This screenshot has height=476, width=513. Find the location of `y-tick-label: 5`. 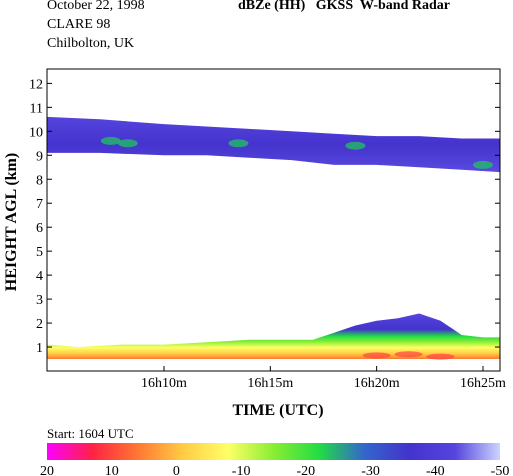

y-tick-label: 5 is located at coordinates (39, 252).